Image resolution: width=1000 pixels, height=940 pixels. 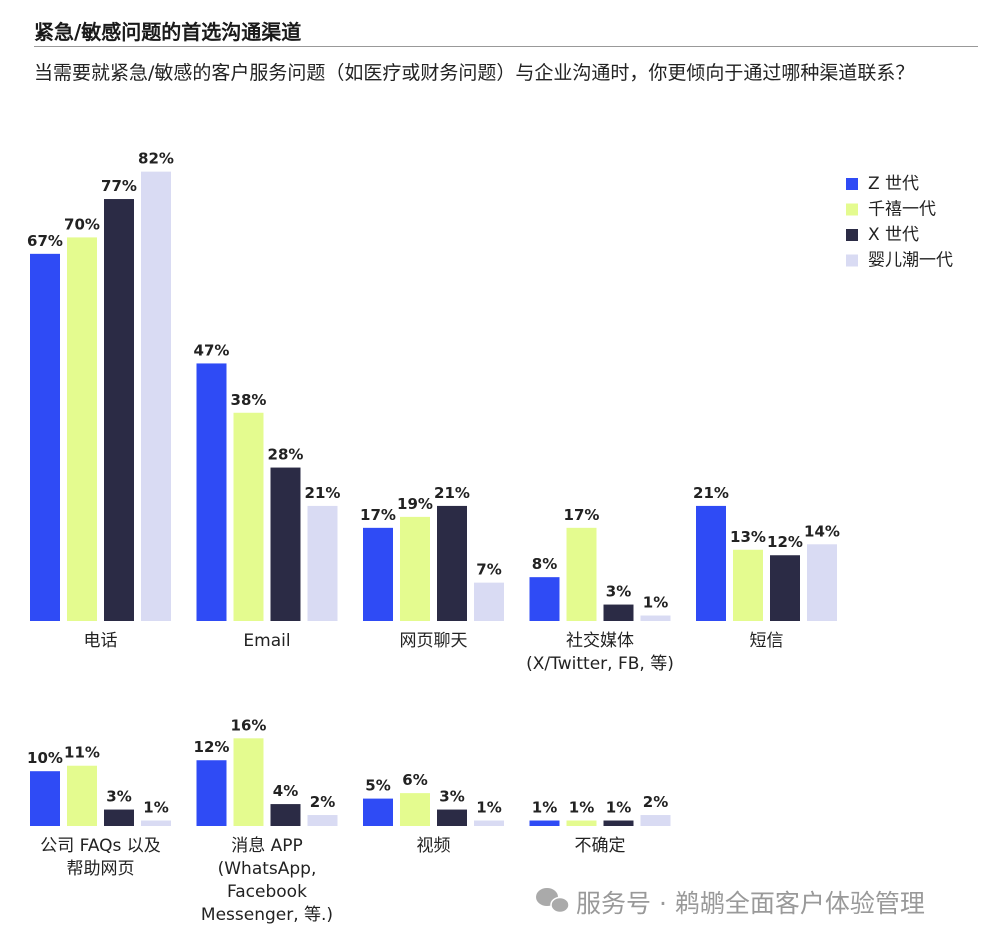 I want to click on title: 紧急/敏感问题的首选沟通渠道, so click(x=168, y=32).